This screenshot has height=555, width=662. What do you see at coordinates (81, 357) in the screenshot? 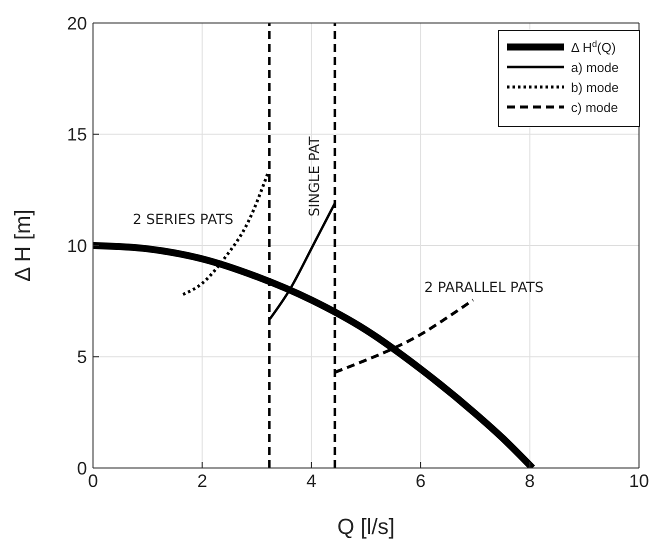
I see `y-tick-label: 5` at bounding box center [81, 357].